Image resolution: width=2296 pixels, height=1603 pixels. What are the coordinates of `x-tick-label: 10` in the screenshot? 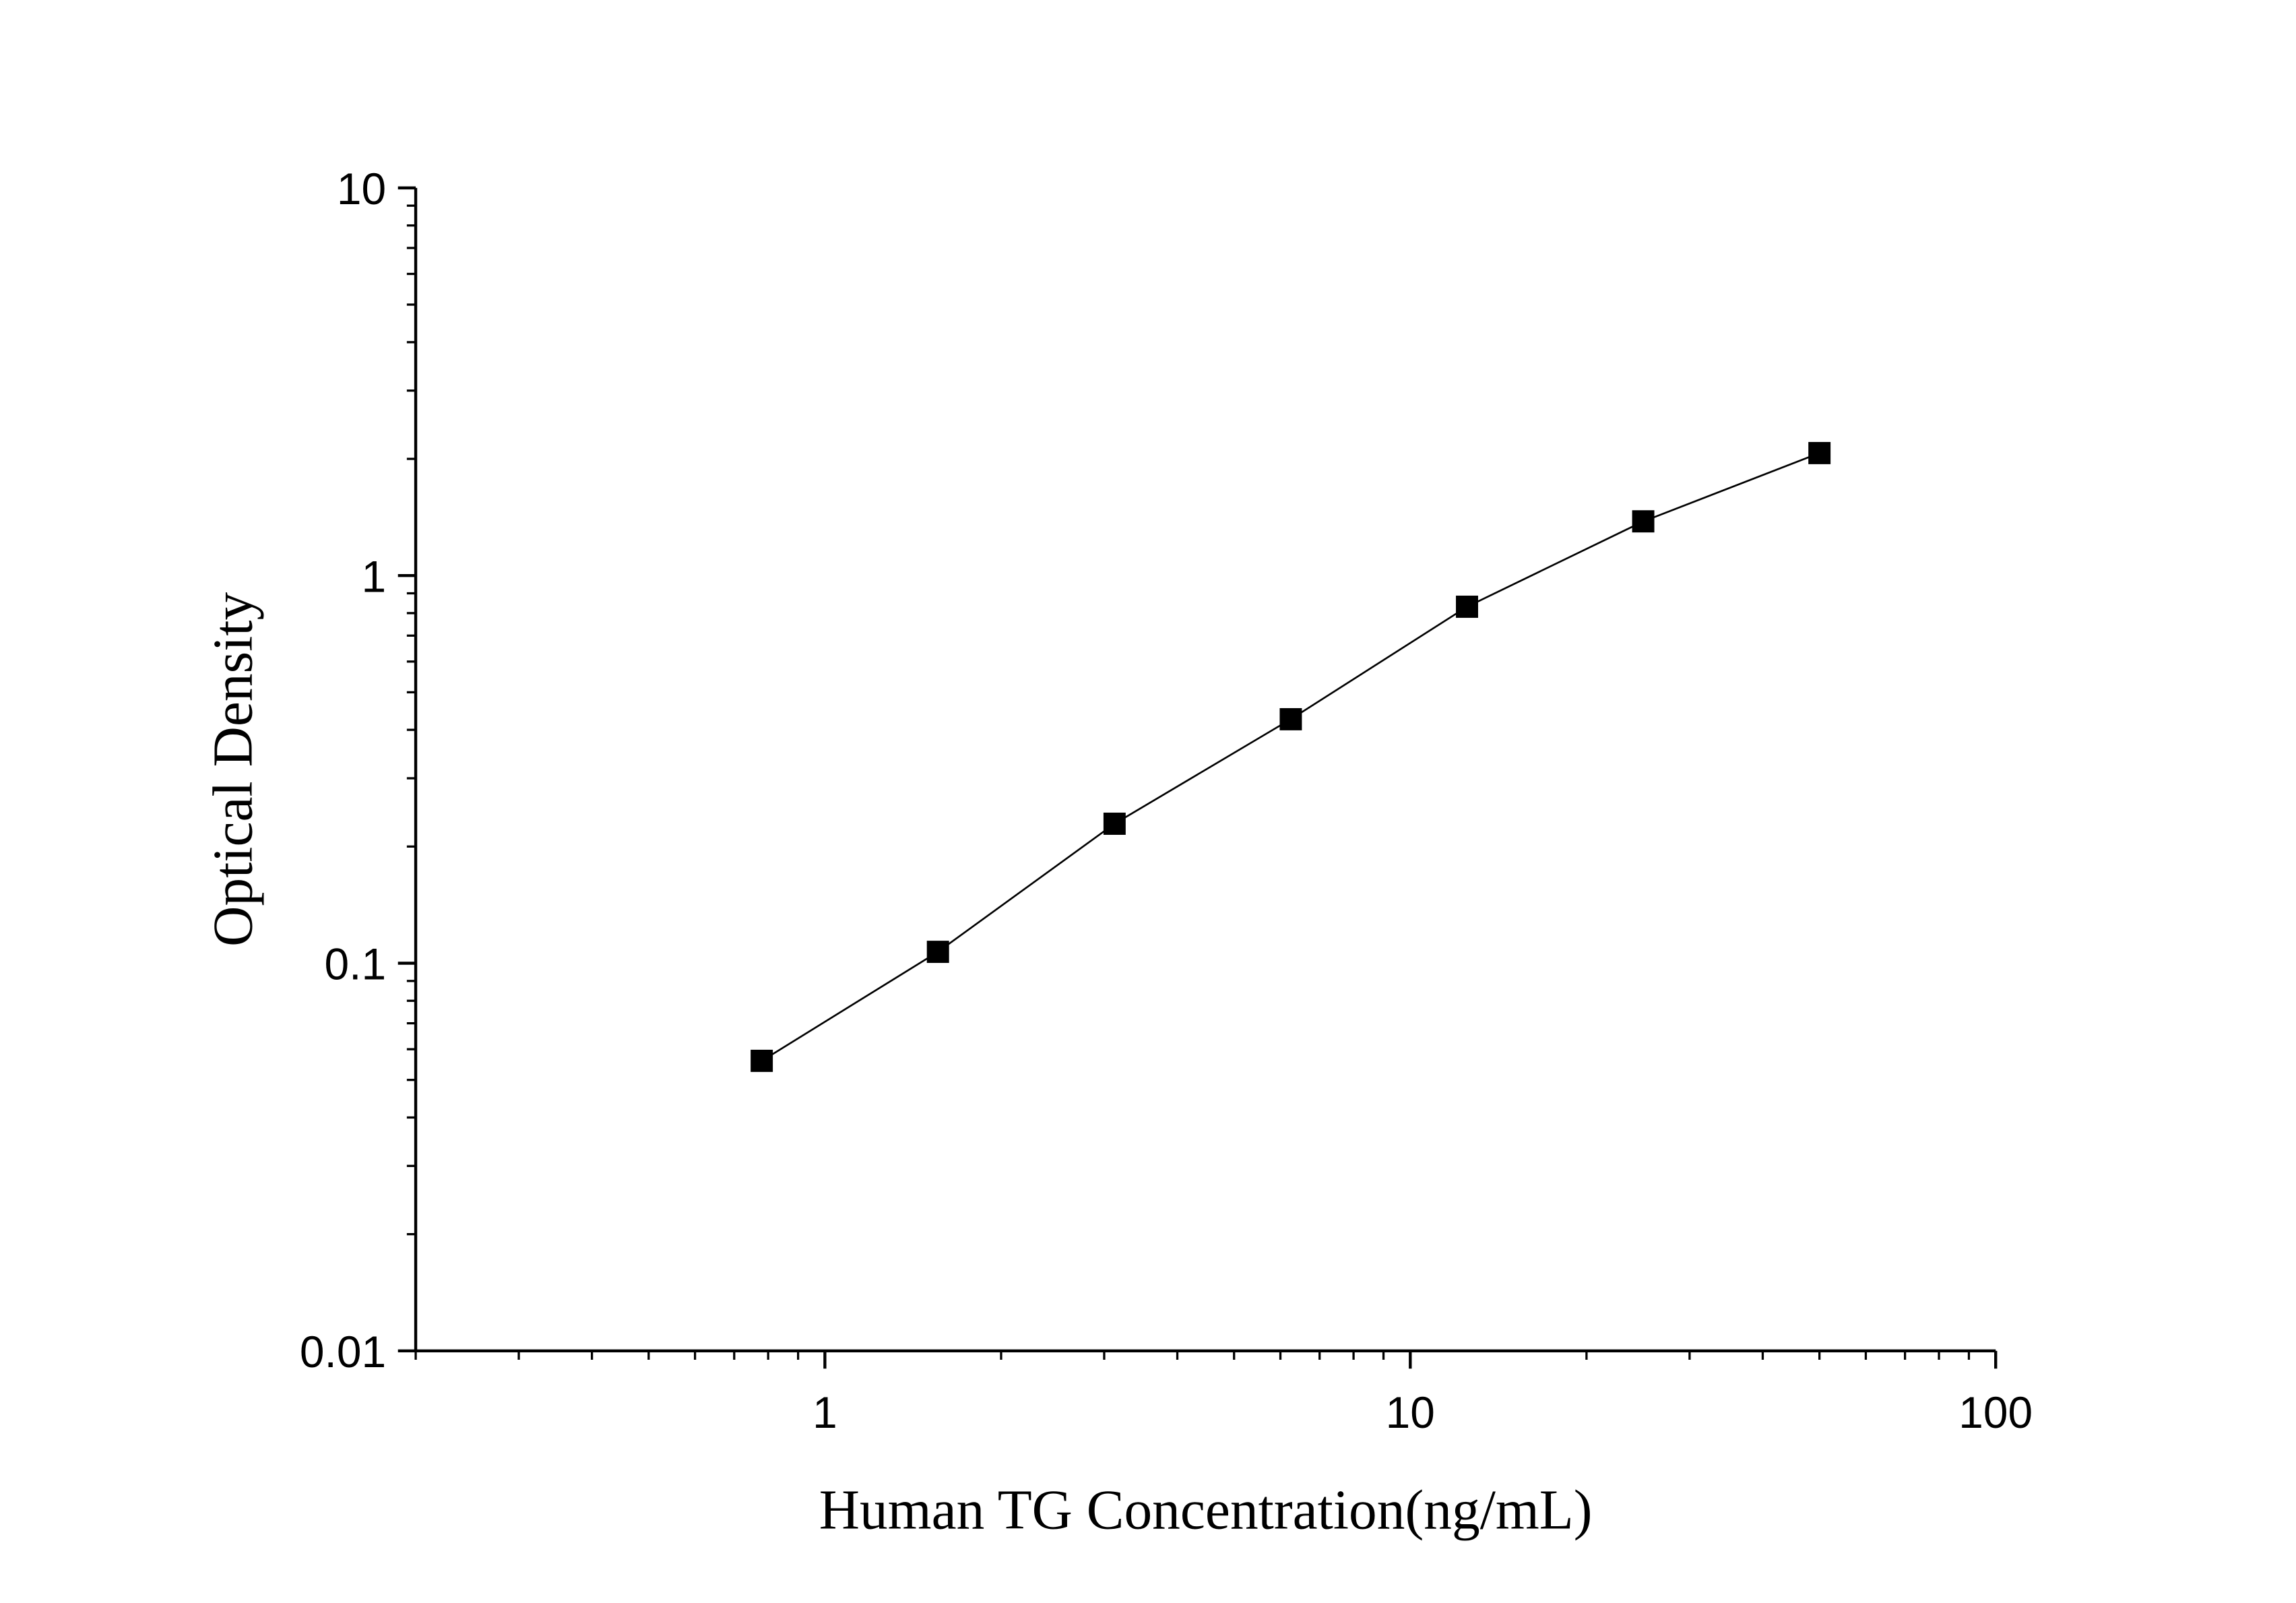 It's located at (1410, 1412).